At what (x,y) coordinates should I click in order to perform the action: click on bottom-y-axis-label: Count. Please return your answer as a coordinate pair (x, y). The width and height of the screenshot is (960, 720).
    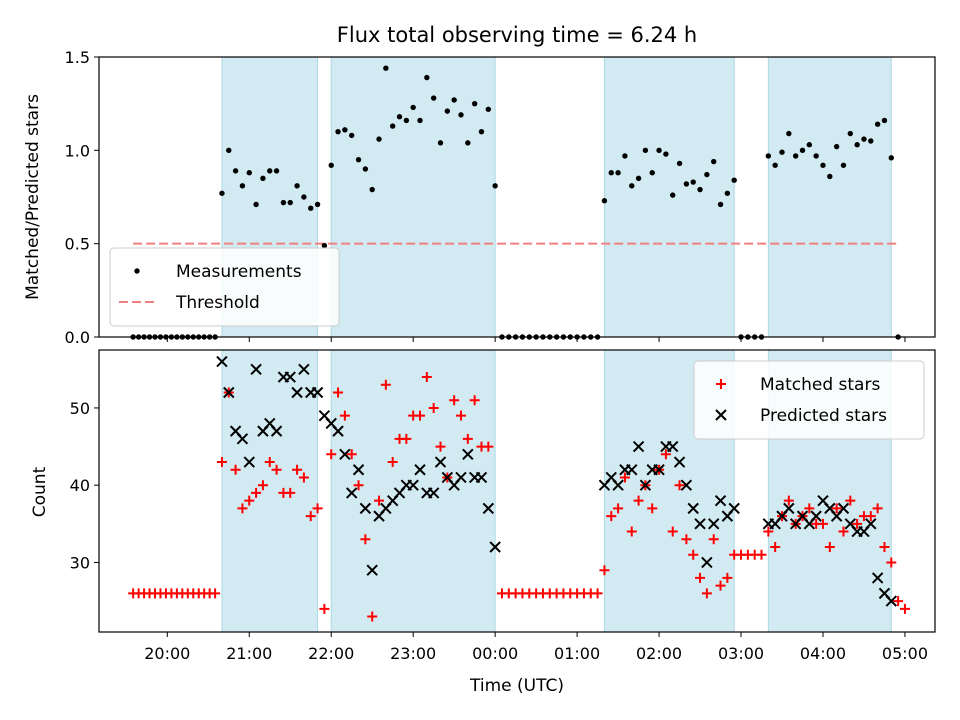
    Looking at the image, I should click on (40, 491).